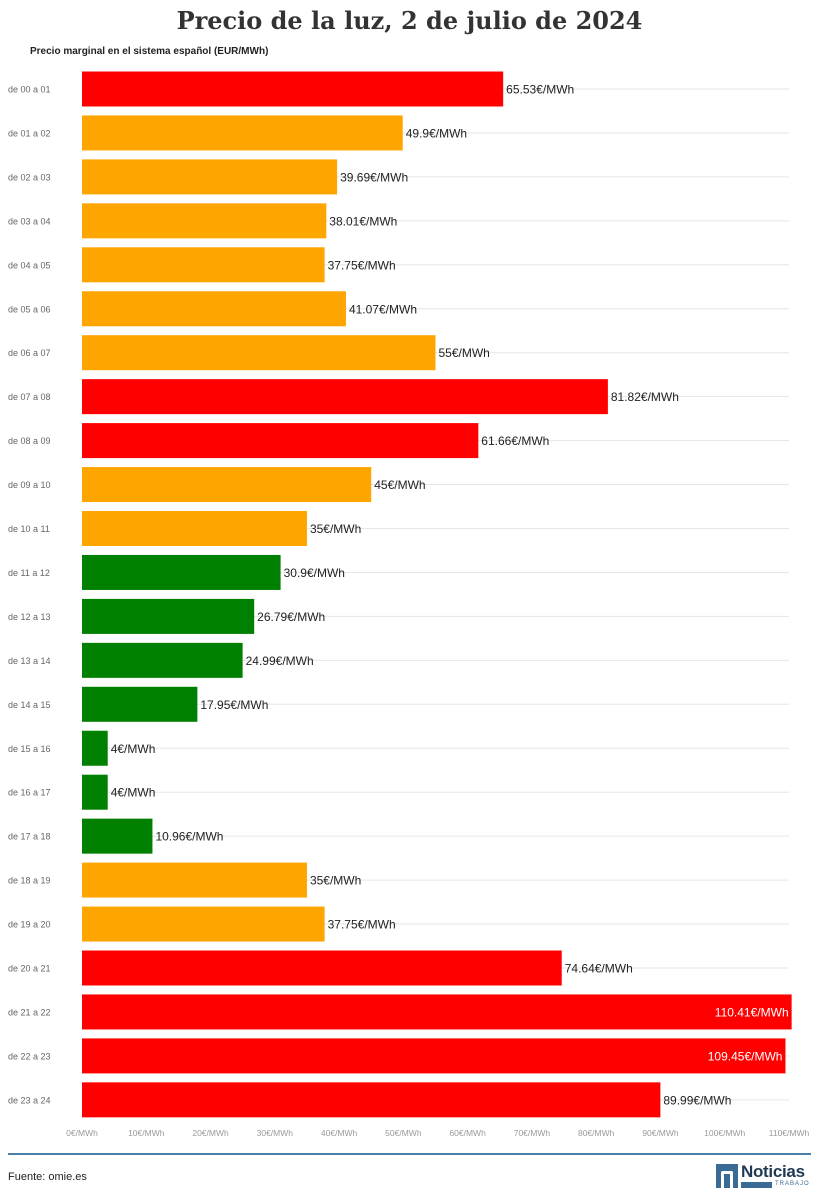 Image resolution: width=819 pixels, height=1200 pixels. Describe the element at coordinates (29, 661) in the screenshot. I see `category-label: de 13 a 14` at that location.